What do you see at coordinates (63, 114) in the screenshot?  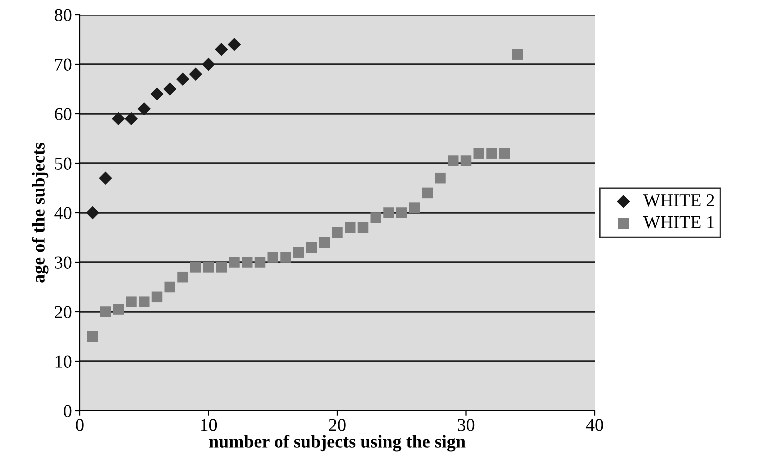 I see `y-tick-label: 60` at bounding box center [63, 114].